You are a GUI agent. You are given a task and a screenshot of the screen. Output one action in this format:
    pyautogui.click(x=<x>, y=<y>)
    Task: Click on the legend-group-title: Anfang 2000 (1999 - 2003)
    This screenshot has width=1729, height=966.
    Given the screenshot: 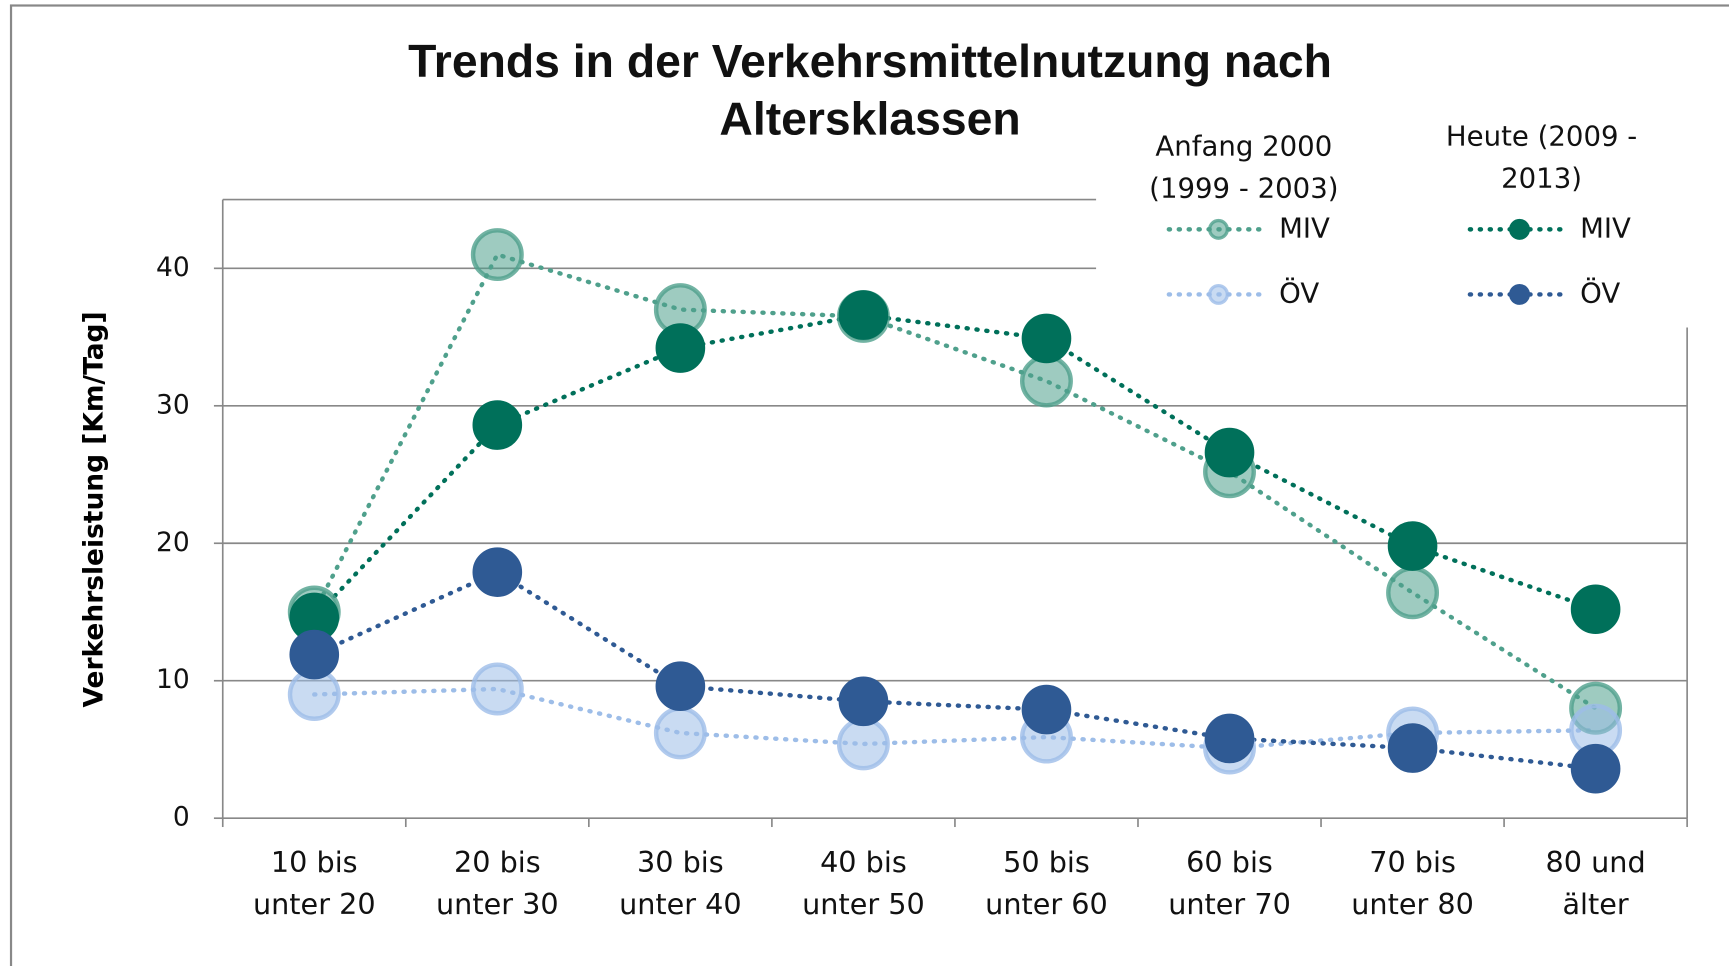 What is the action you would take?
    pyautogui.click(x=1244, y=167)
    